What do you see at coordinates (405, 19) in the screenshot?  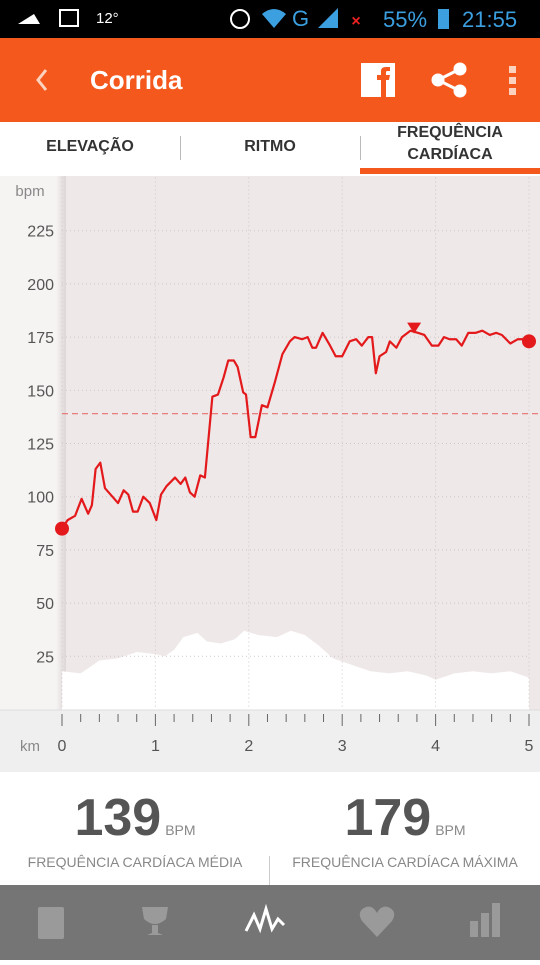 I see `battery-level: 55%` at bounding box center [405, 19].